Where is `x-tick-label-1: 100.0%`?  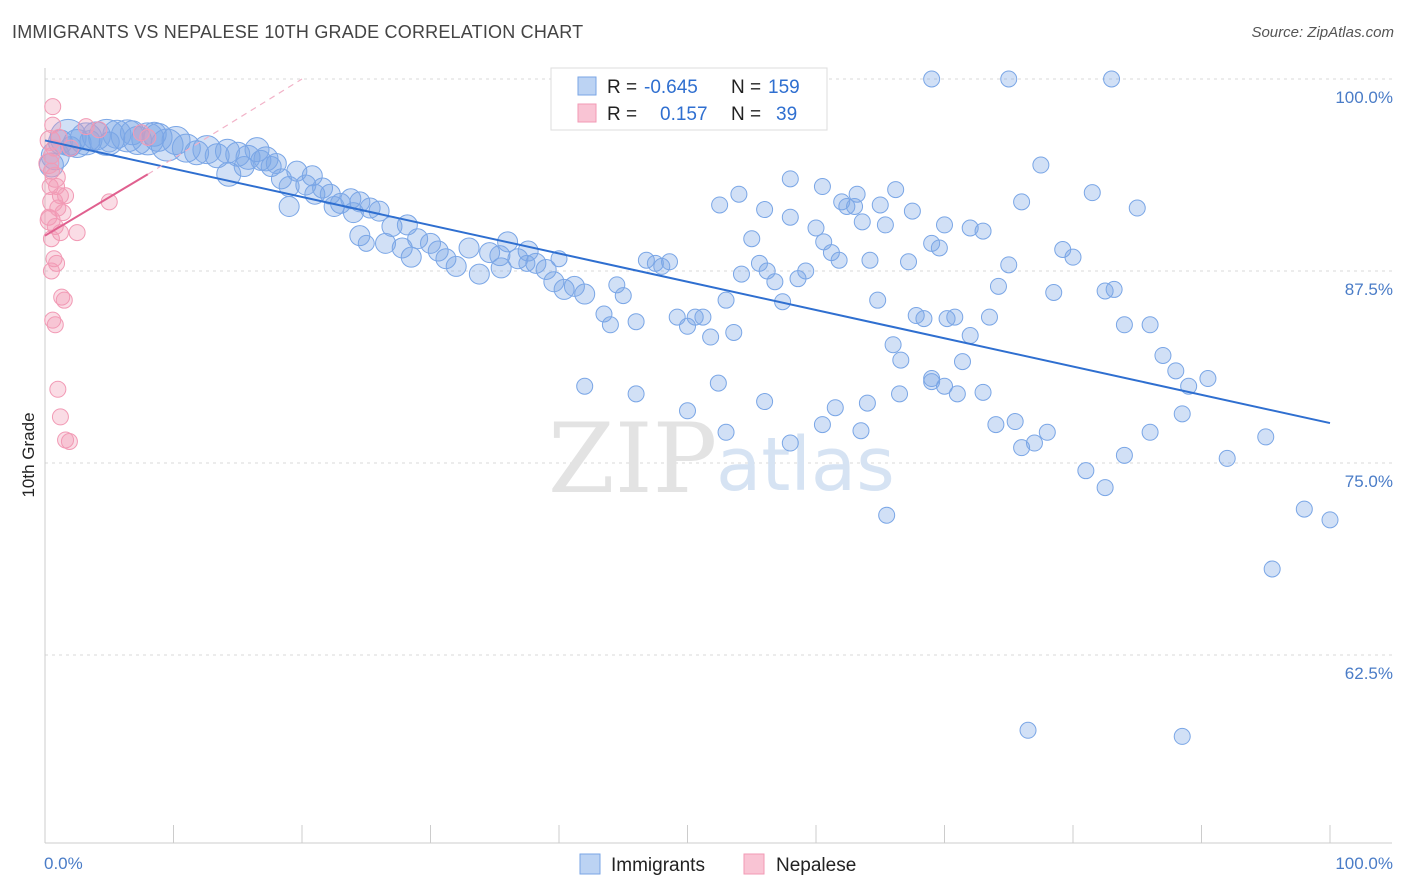 x-tick-label-1: 100.0% is located at coordinates (1364, 863).